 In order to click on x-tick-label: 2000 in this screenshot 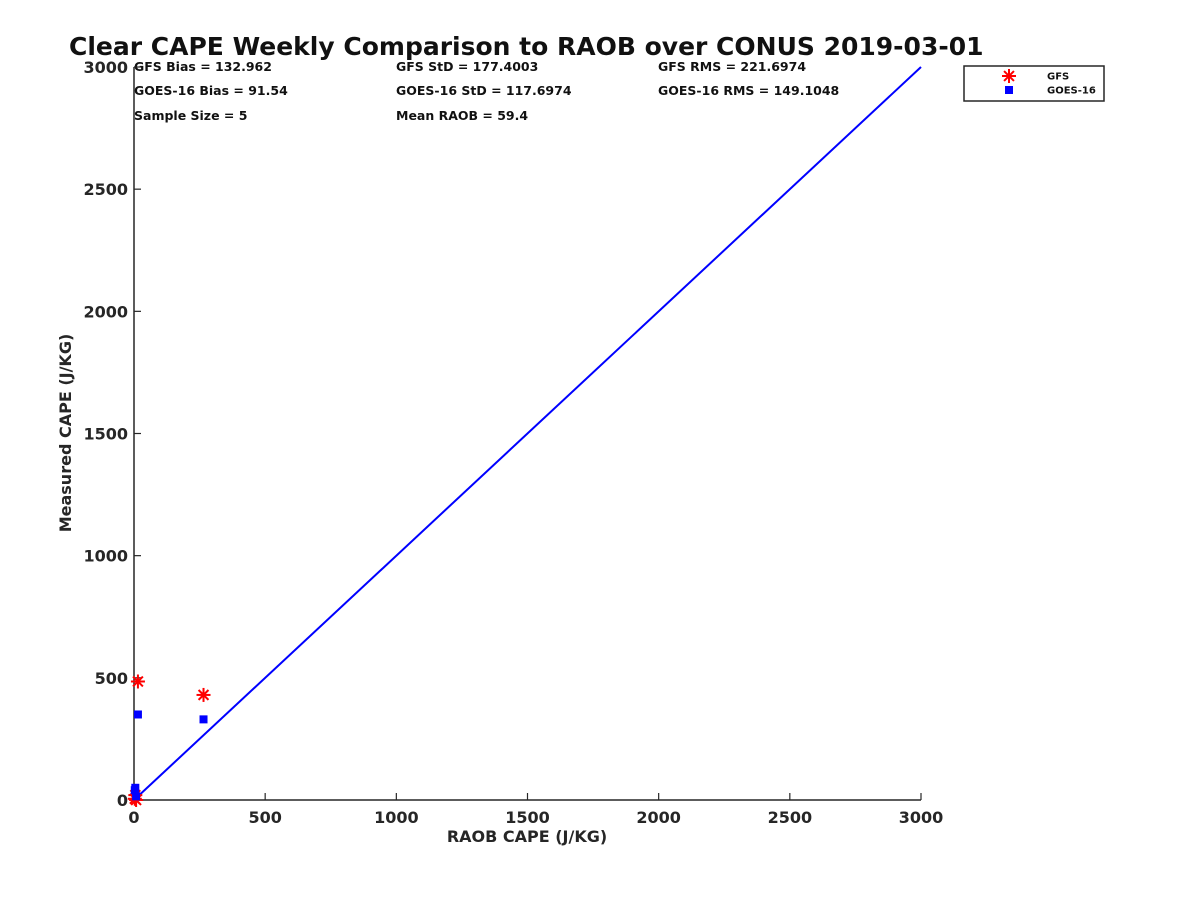, I will do `click(658, 817)`.